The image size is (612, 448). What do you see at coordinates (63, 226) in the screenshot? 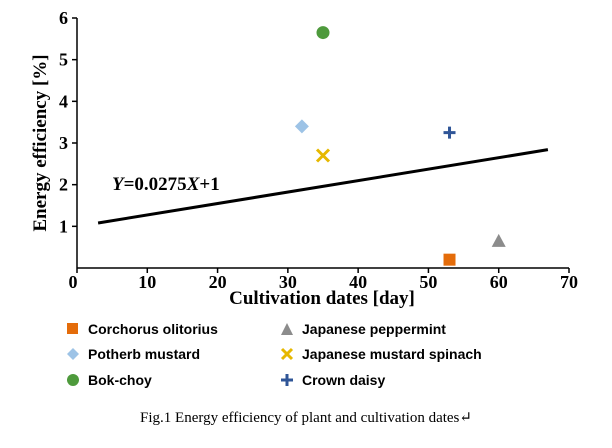
I see `y-tick-label: 1` at bounding box center [63, 226].